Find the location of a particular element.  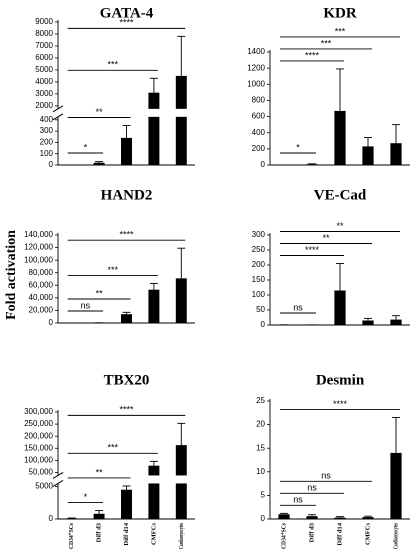

chart-title: Desmin is located at coordinates (340, 380).